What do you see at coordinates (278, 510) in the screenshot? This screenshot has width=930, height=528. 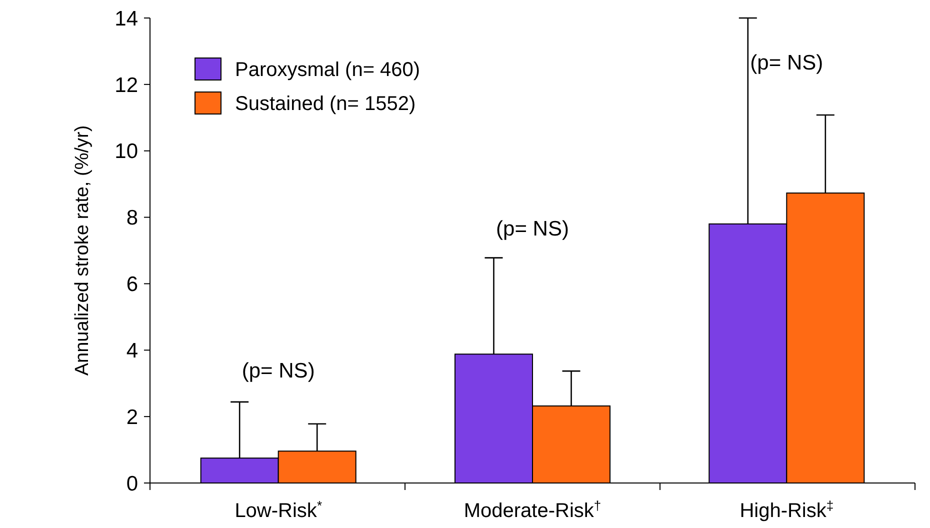 I see `x-tick-label: Low-Risk$^{*}$` at bounding box center [278, 510].